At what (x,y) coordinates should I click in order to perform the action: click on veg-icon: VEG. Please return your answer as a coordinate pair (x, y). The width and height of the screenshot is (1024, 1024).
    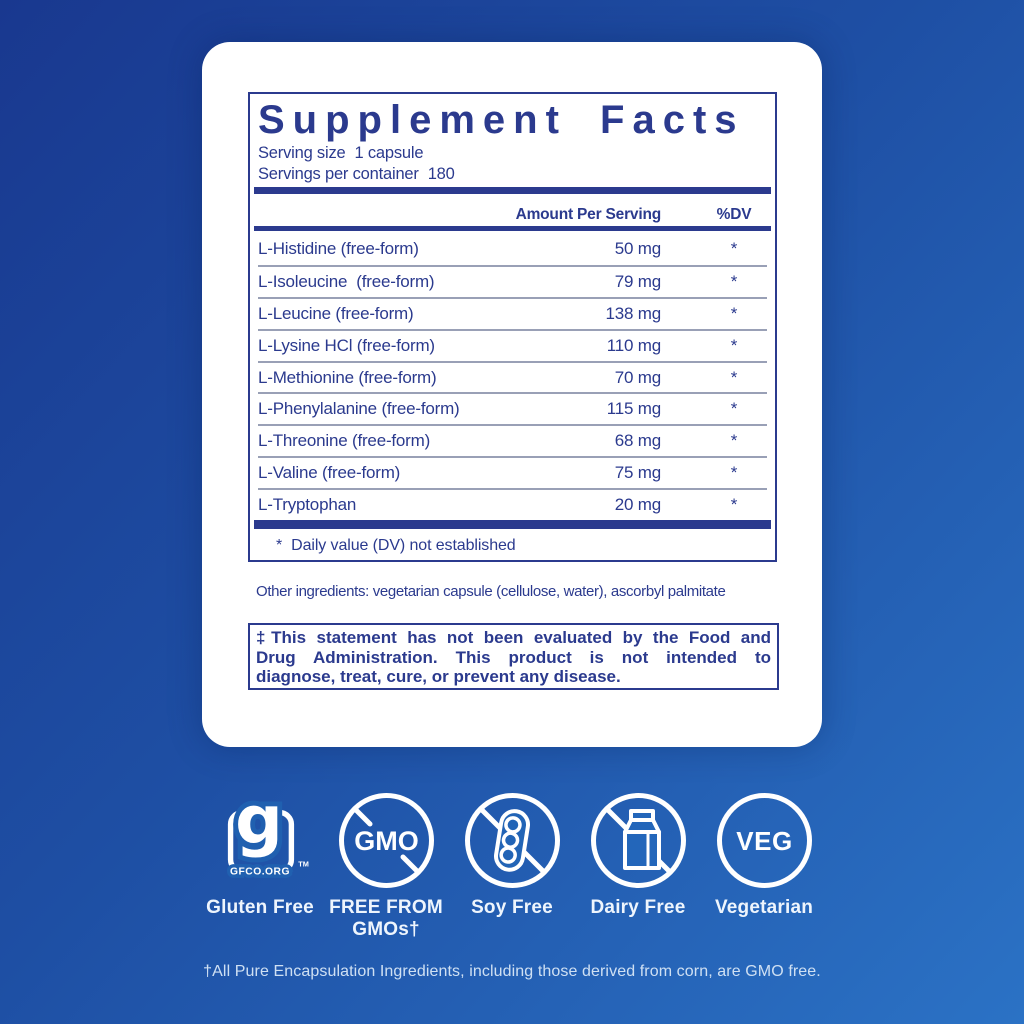
    Looking at the image, I should click on (764, 840).